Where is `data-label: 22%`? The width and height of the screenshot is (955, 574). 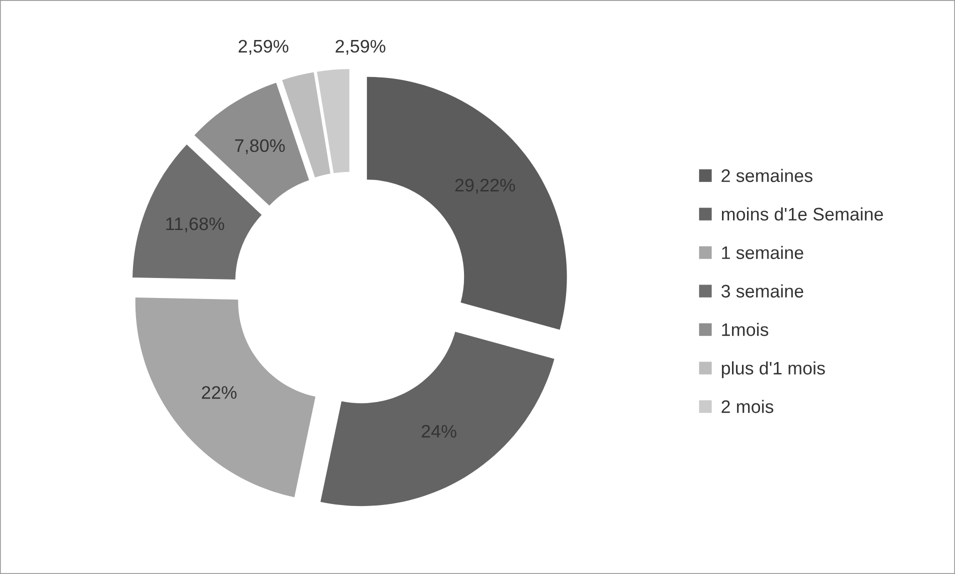 data-label: 22% is located at coordinates (219, 392).